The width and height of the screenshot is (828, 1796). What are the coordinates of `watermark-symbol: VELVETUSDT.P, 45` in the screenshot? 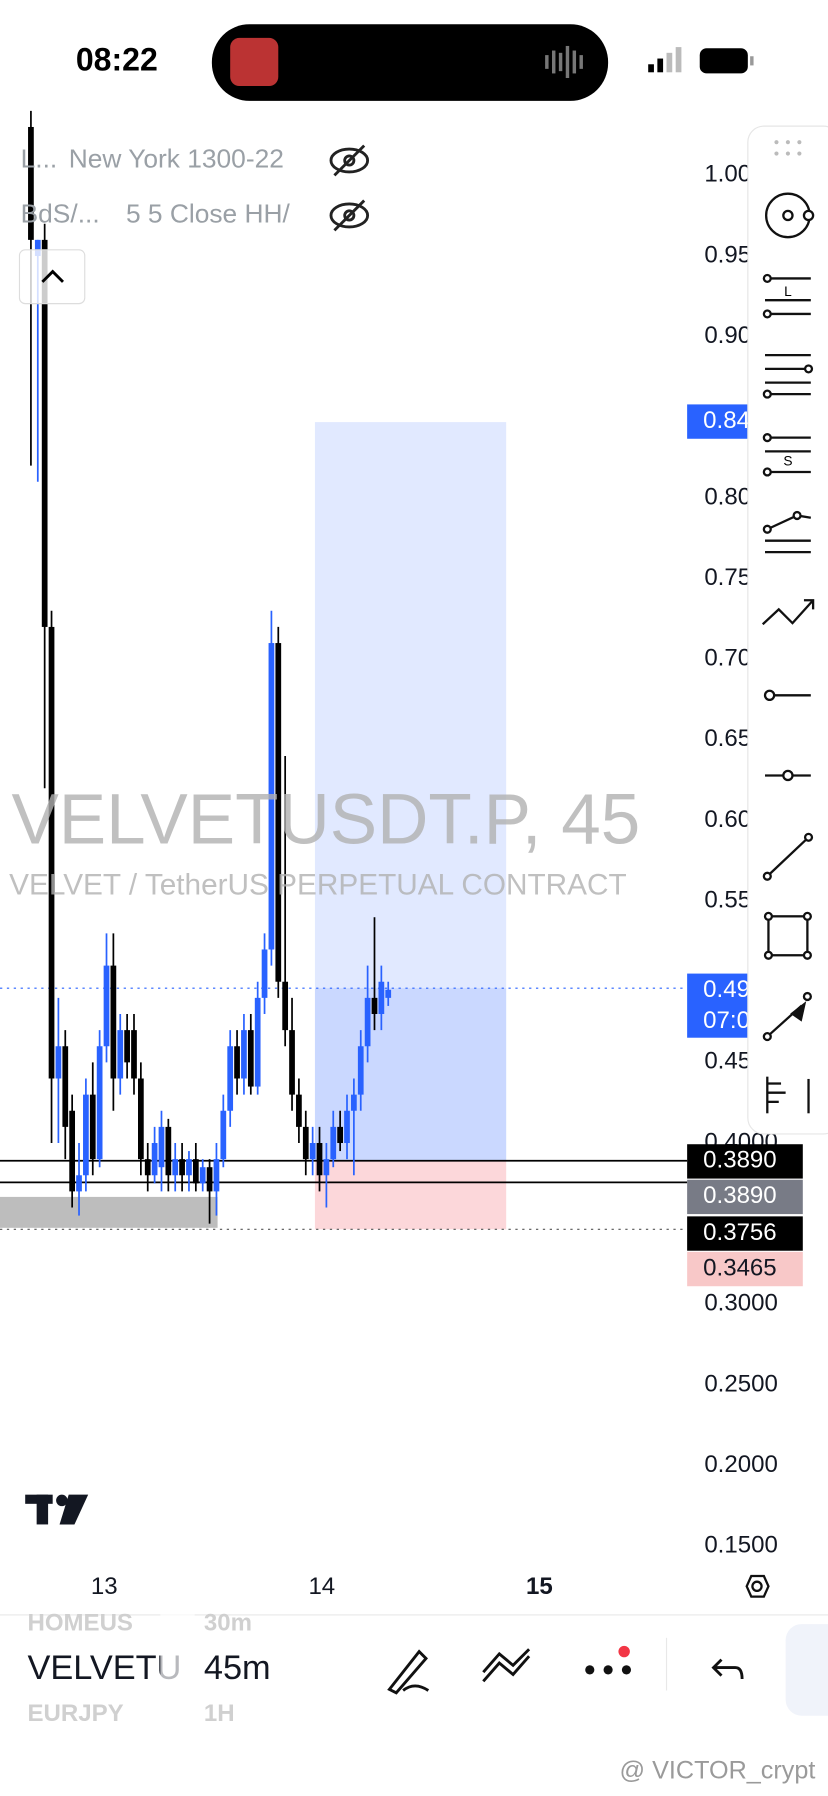 It's located at (325, 819).